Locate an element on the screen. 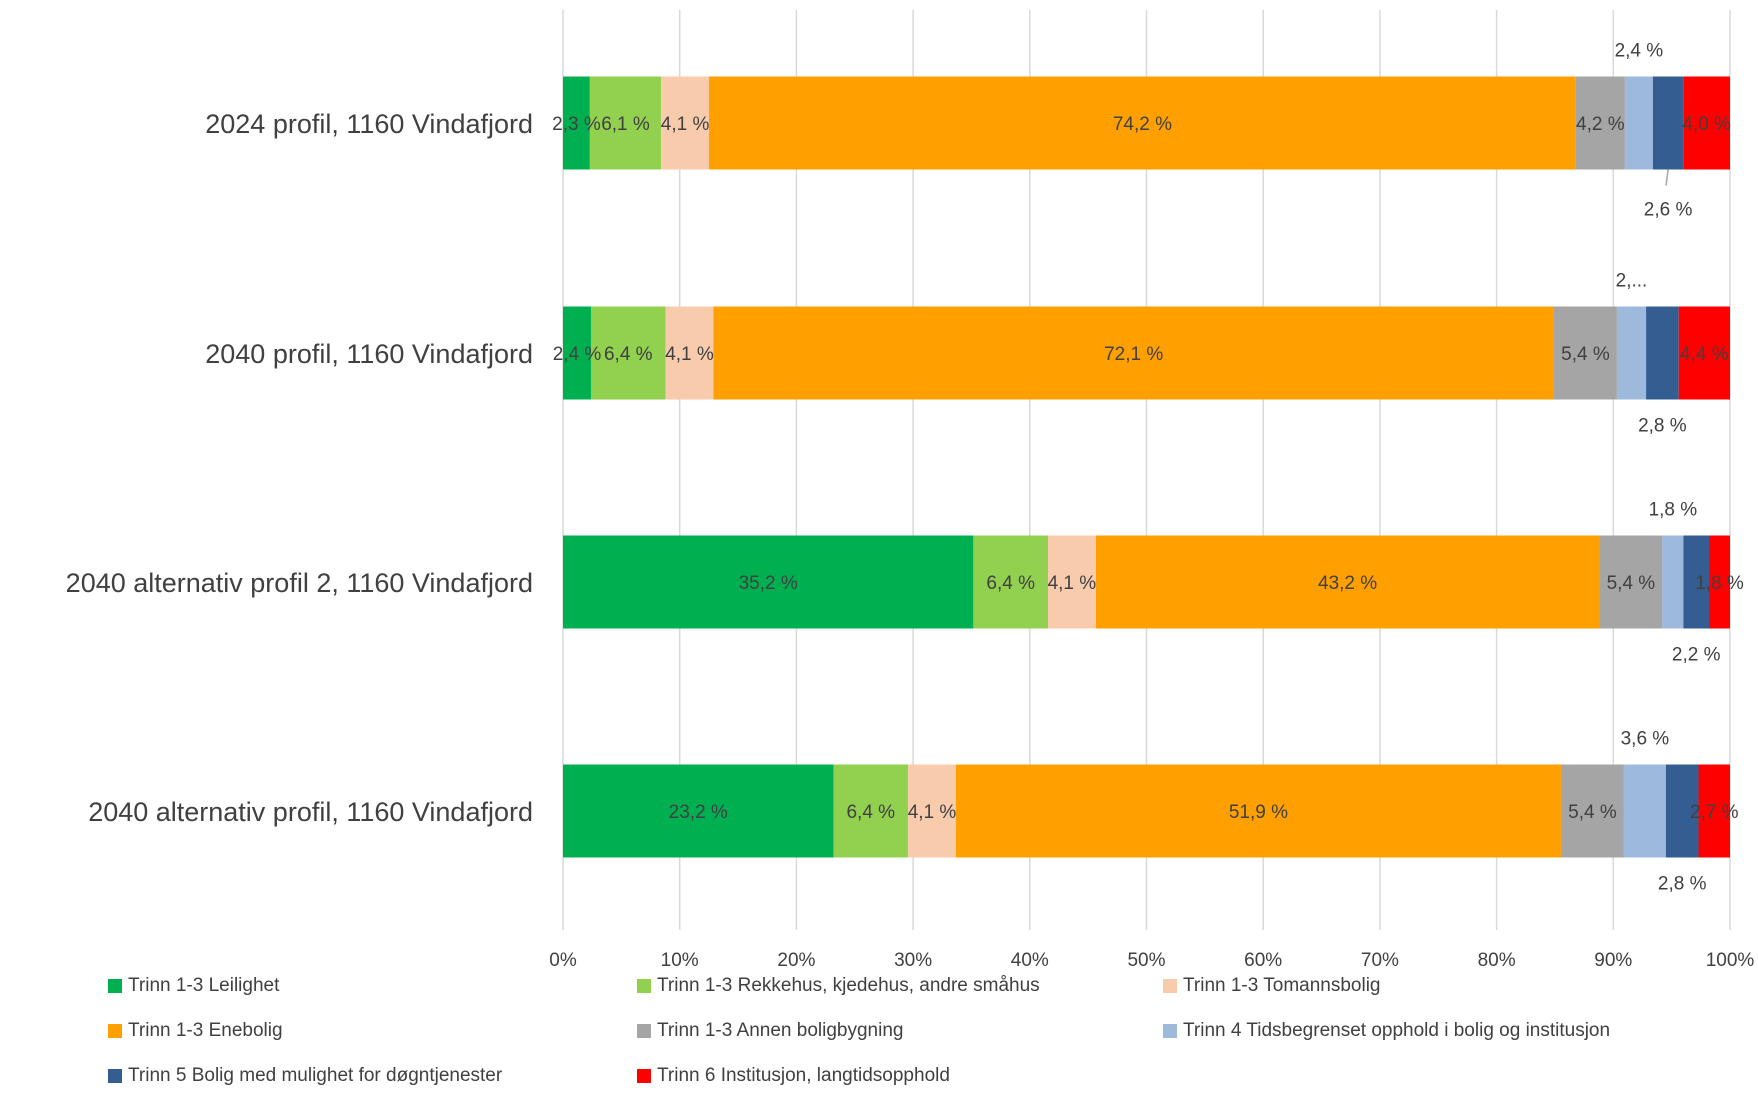  x-tick-label: 90% is located at coordinates (1613, 960).